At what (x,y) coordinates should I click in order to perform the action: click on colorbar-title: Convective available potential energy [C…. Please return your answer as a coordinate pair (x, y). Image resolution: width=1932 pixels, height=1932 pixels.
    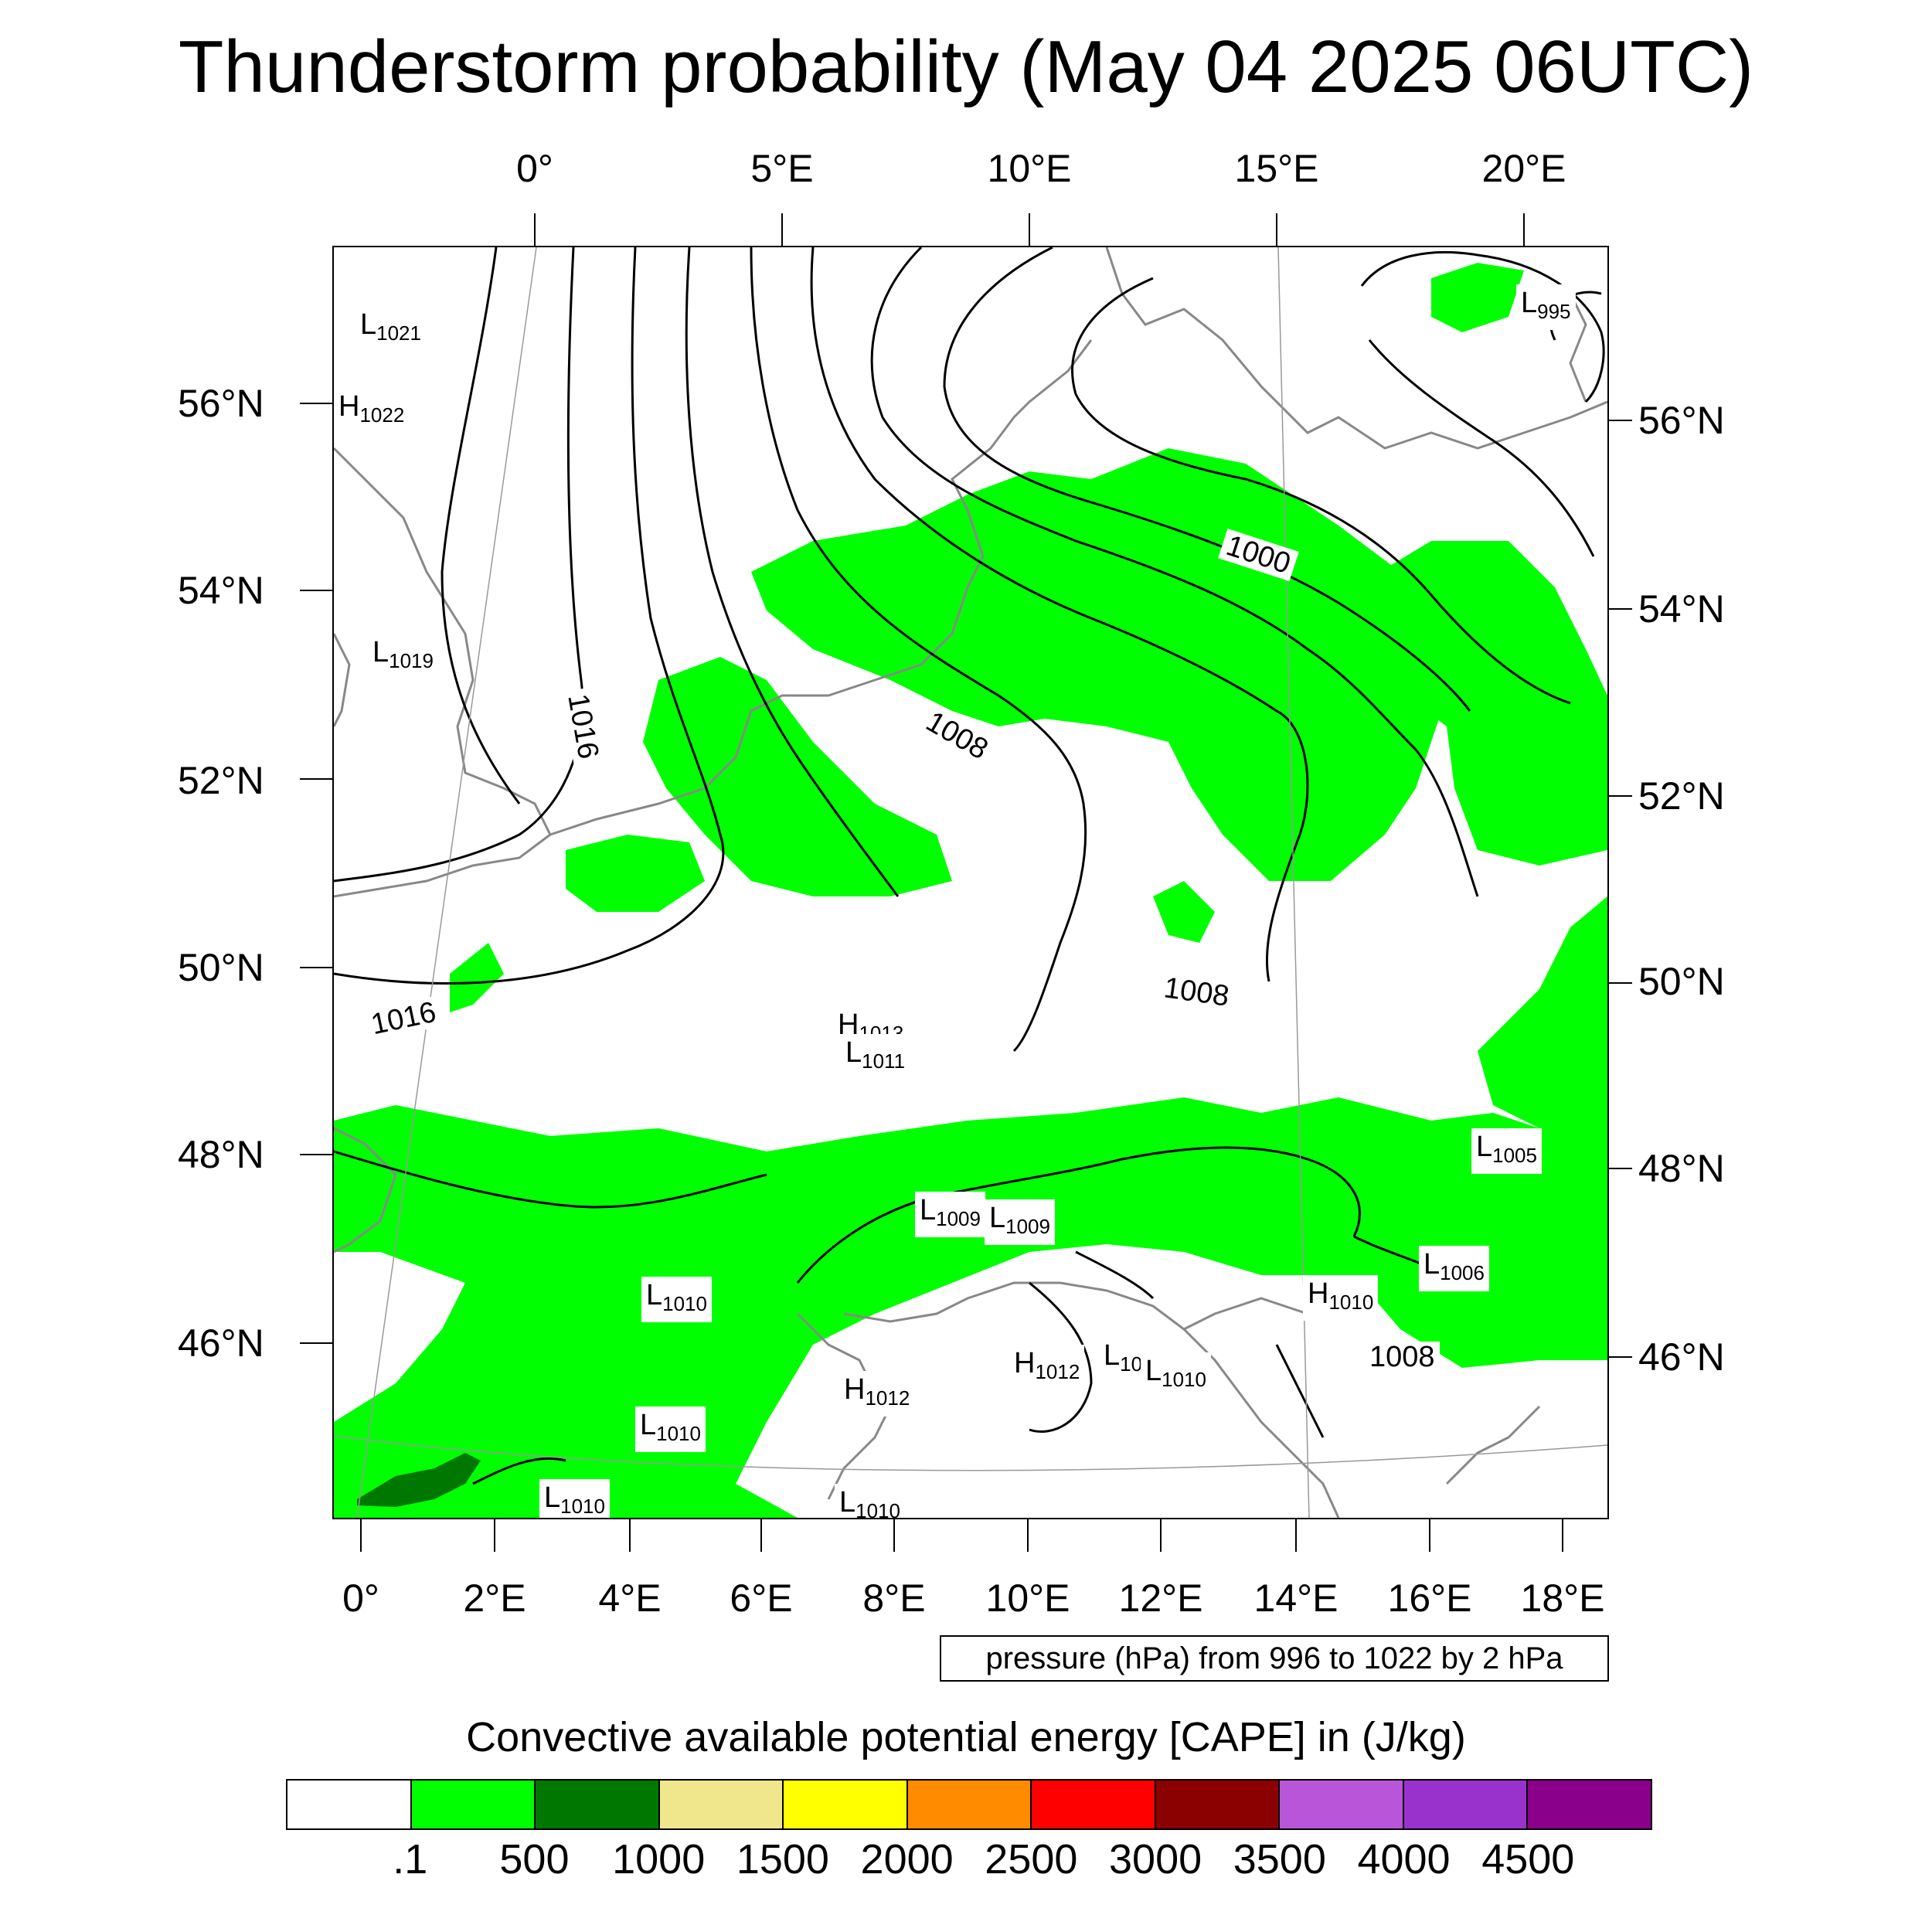
    Looking at the image, I should click on (966, 1737).